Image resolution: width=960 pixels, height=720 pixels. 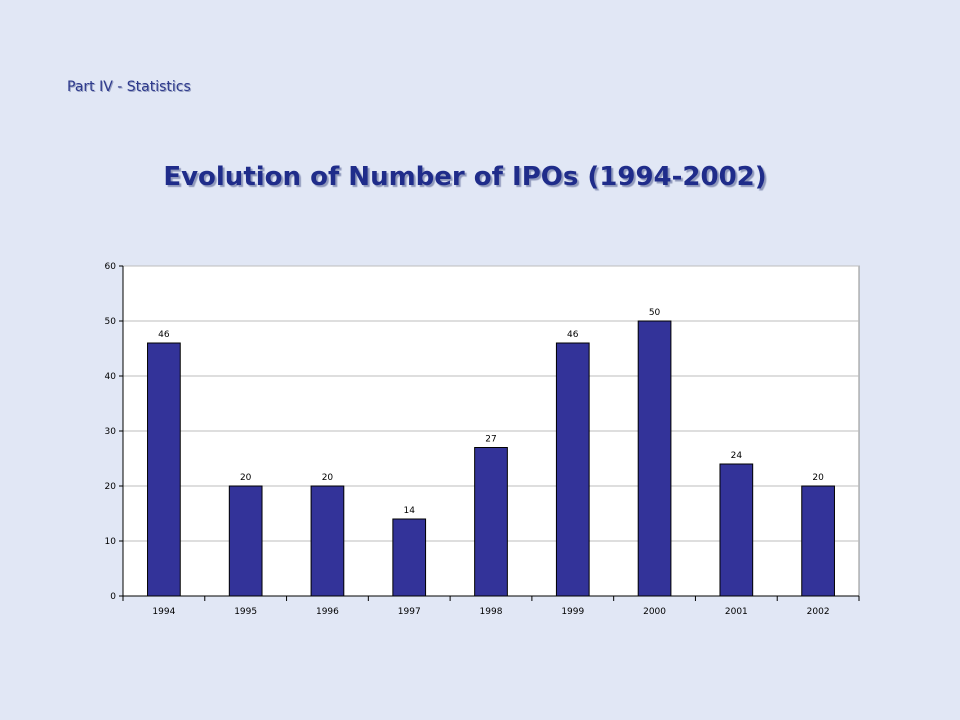 What do you see at coordinates (328, 478) in the screenshot?
I see `data-label-1996: 20` at bounding box center [328, 478].